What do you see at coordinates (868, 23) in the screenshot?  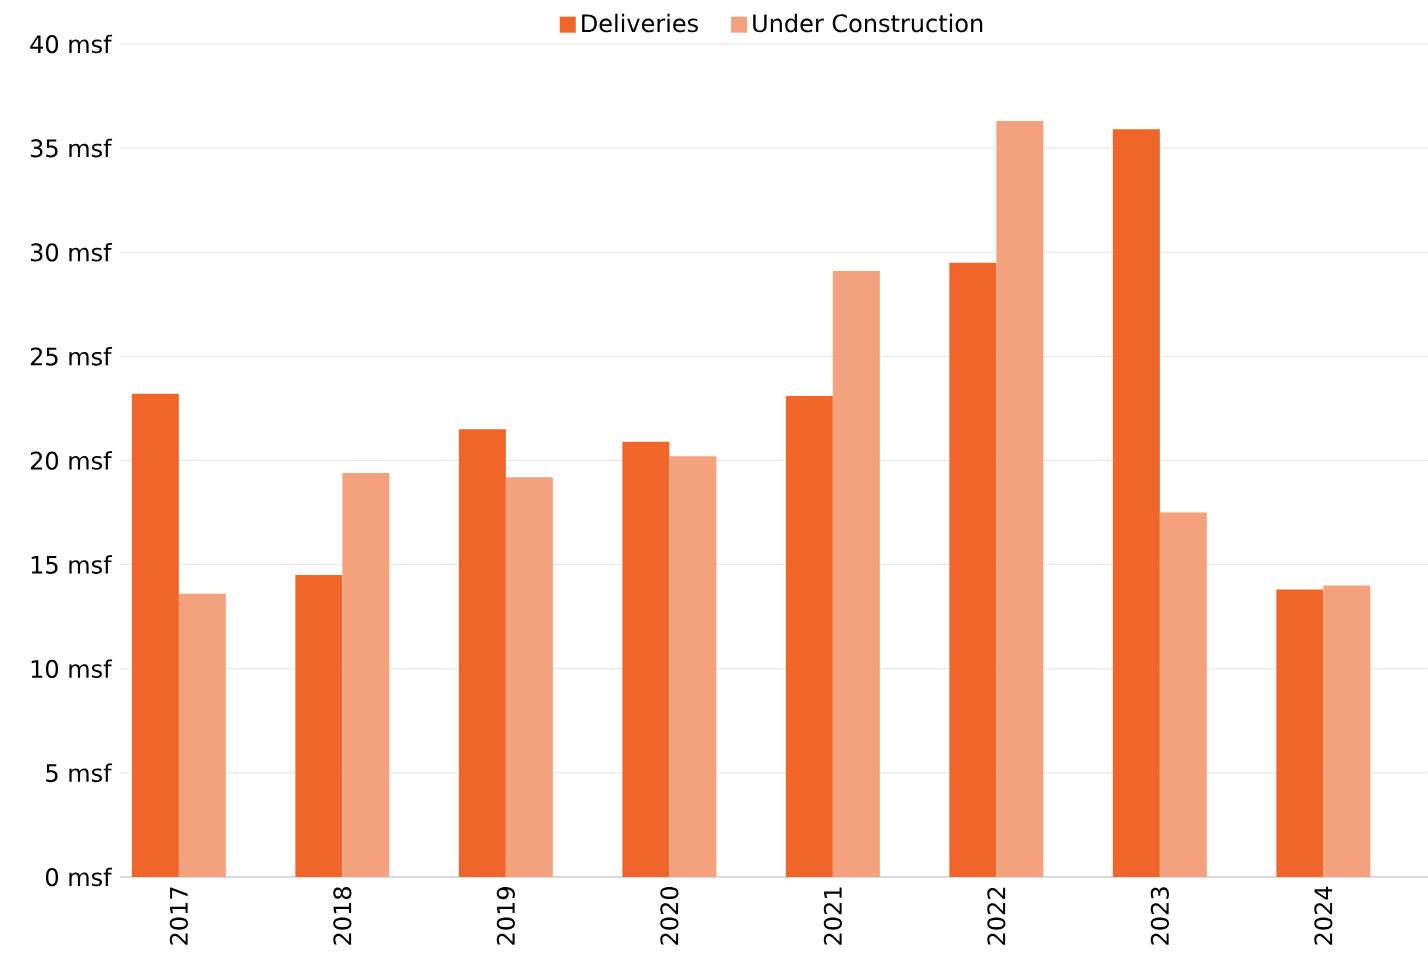 I see `legend-label: Under Construction` at bounding box center [868, 23].